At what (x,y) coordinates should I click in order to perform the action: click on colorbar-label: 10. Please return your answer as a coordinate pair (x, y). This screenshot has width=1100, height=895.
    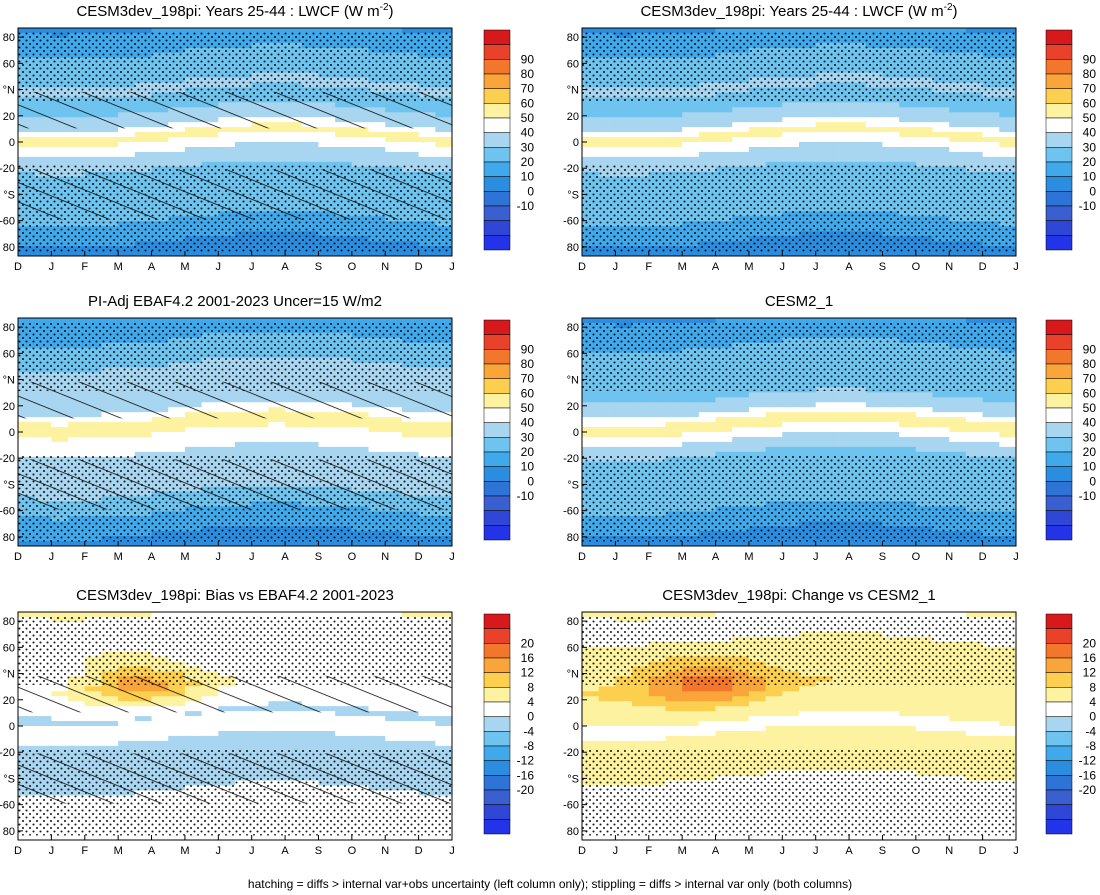
    Looking at the image, I should click on (1090, 177).